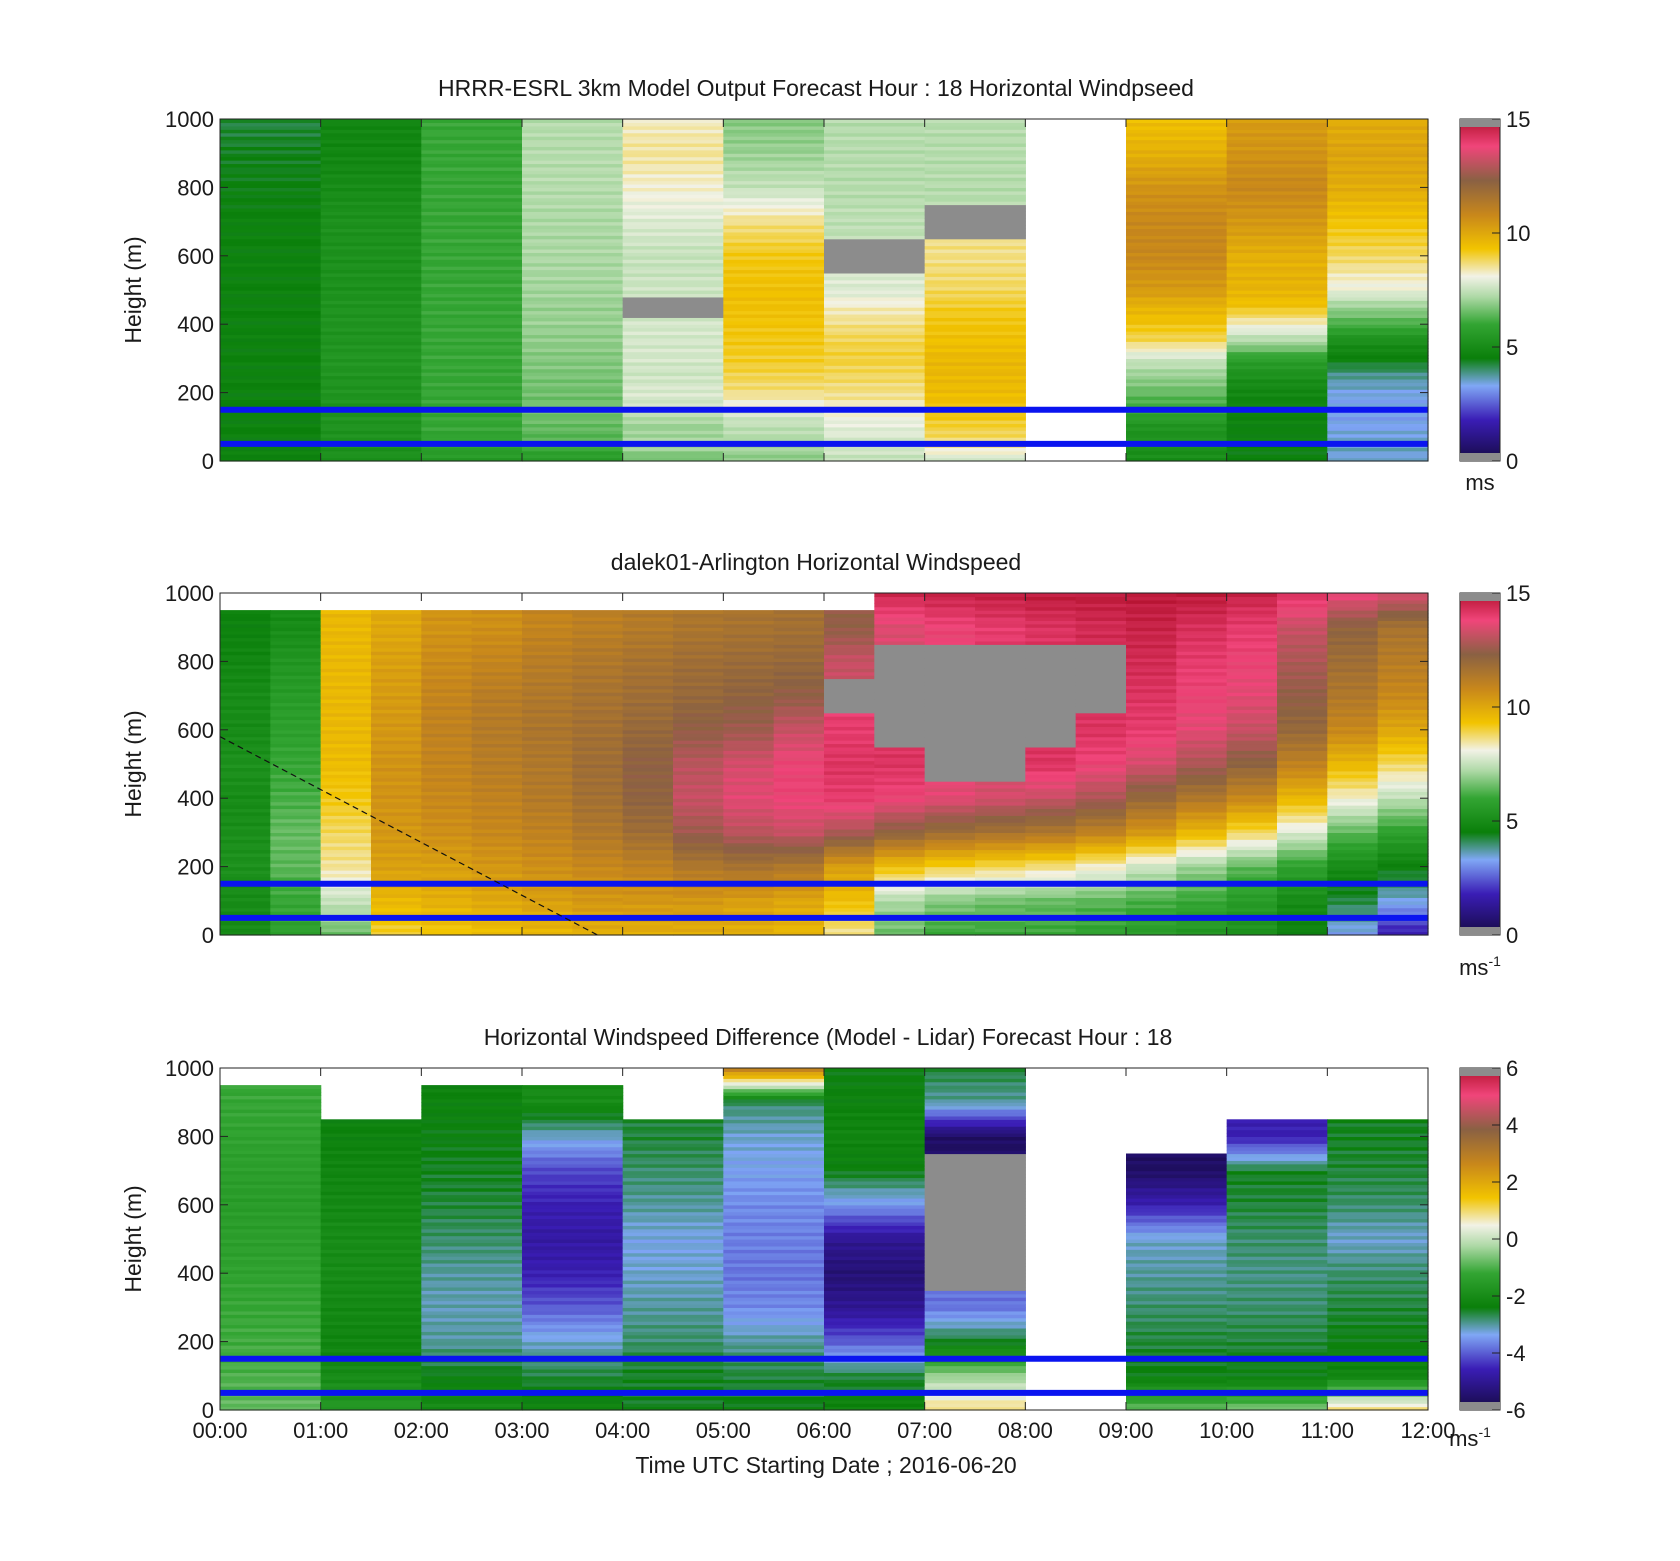  I want to click on y-tick-label: 200, so click(195, 393).